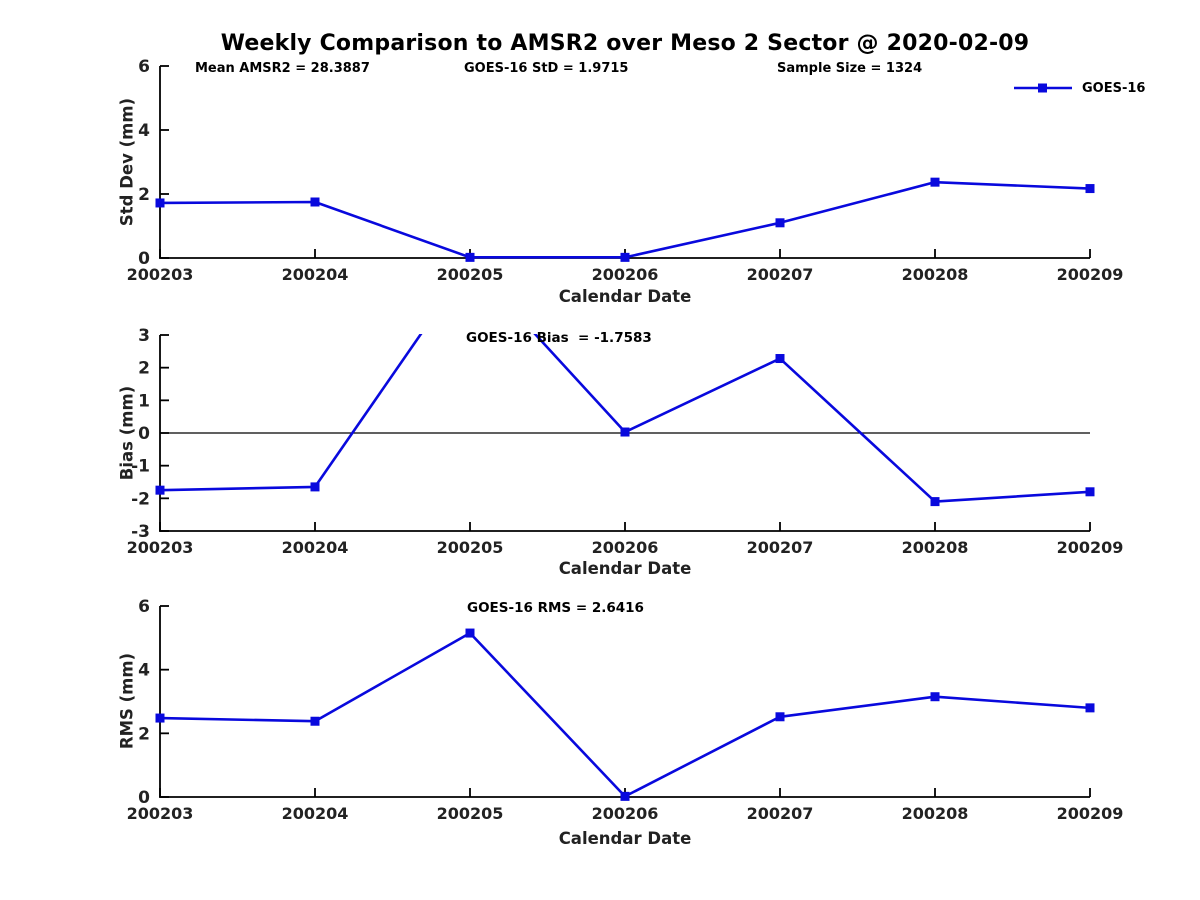 This screenshot has width=1200, height=900. Describe the element at coordinates (470, 547) in the screenshot. I see `x-tick-label-bias: 200205` at that location.